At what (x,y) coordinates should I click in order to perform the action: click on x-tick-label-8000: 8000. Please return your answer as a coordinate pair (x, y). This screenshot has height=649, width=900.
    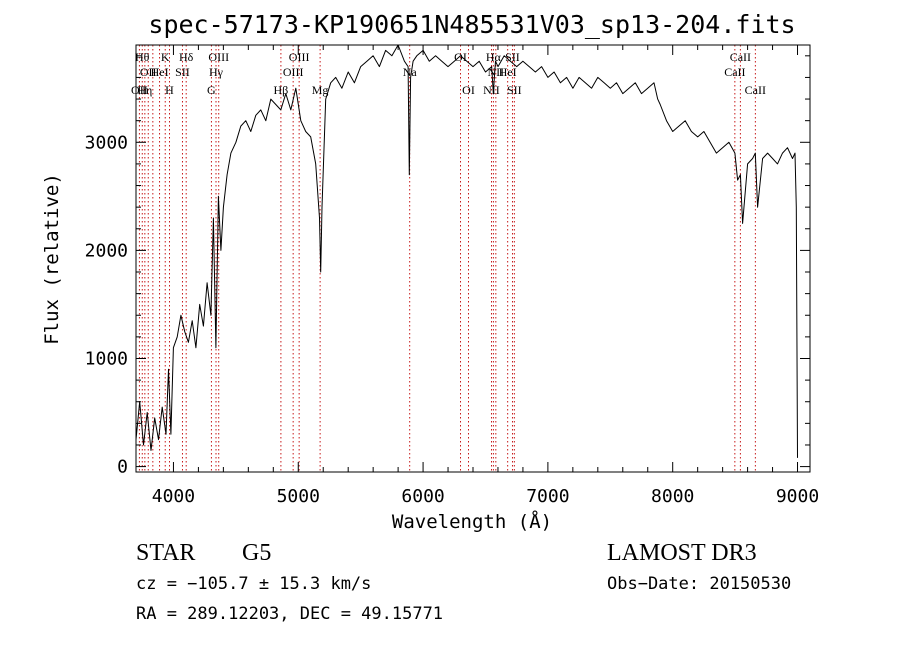
    Looking at the image, I should click on (672, 496).